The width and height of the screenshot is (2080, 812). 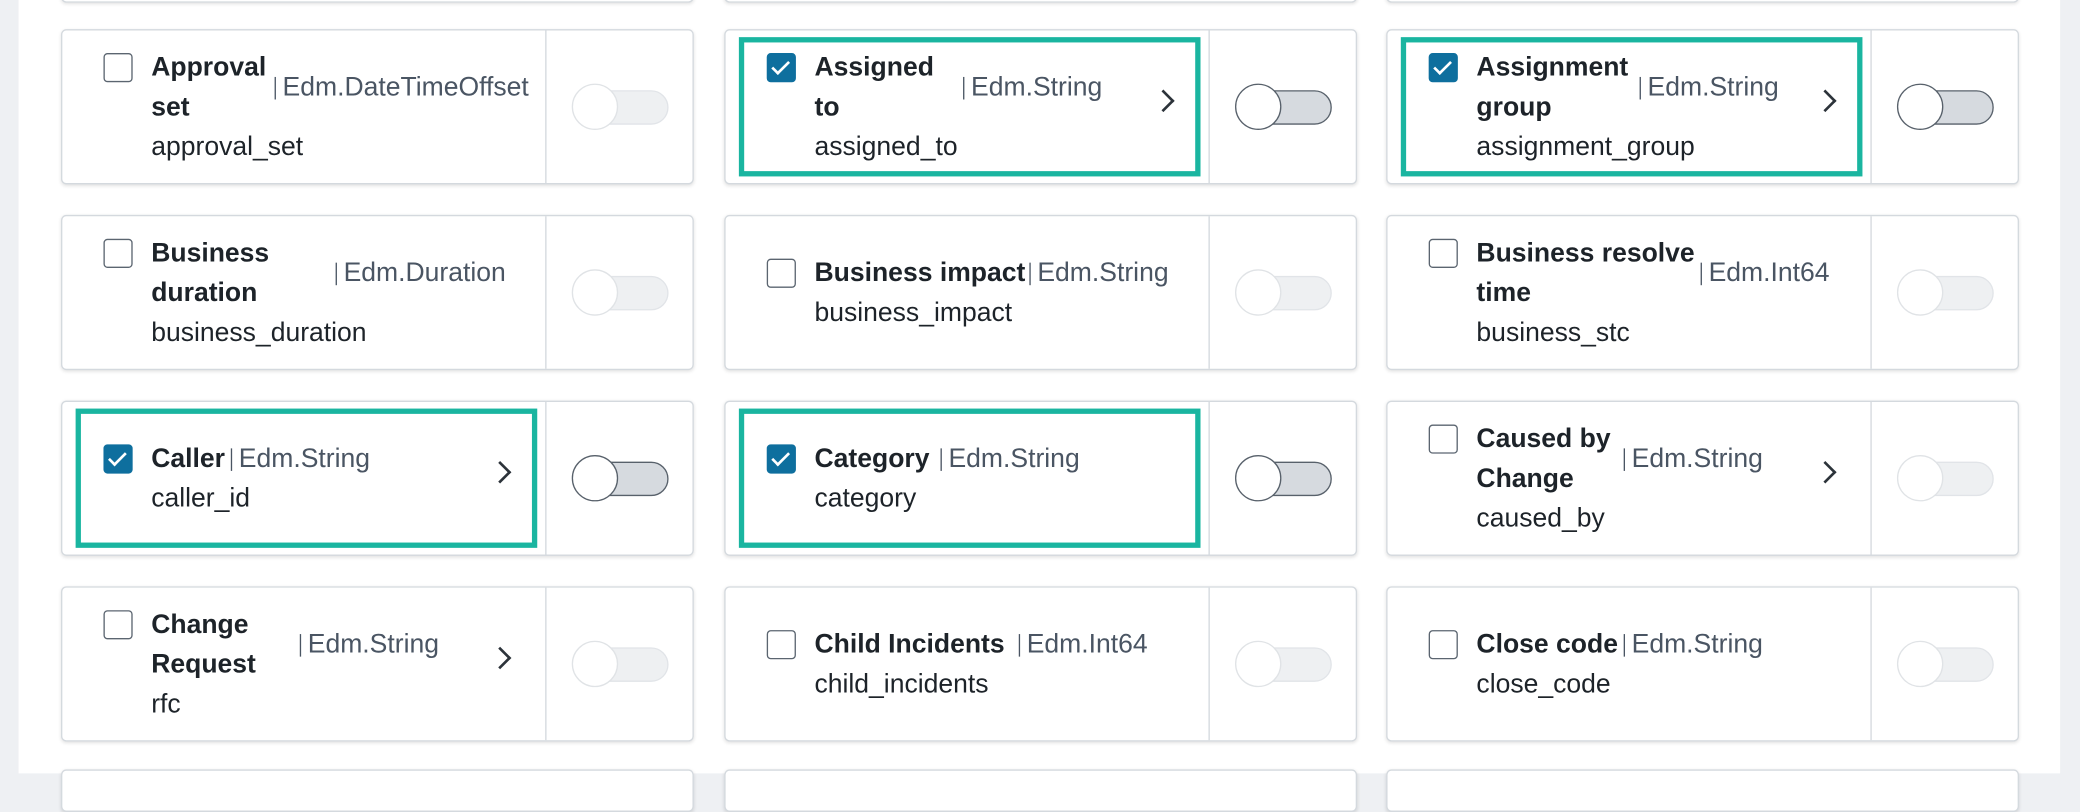 I want to click on field-text: Assigned to Edm.String assigned_to, so click(x=958, y=106).